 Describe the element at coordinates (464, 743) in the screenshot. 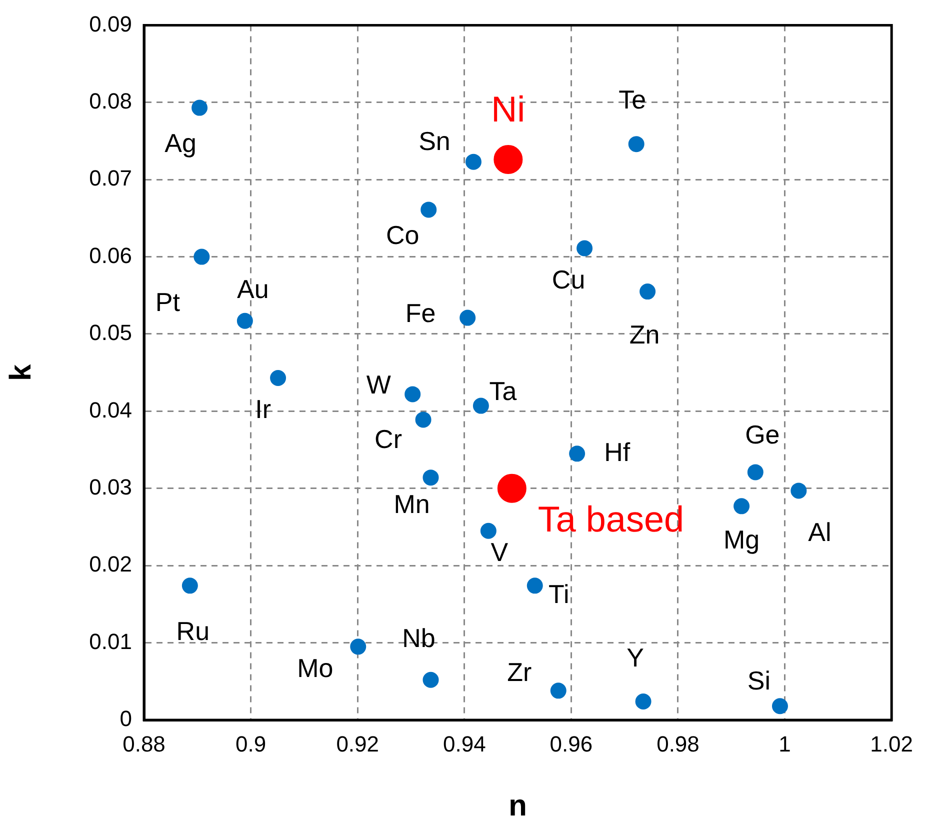

I see `x-tick-label: 0.94` at that location.